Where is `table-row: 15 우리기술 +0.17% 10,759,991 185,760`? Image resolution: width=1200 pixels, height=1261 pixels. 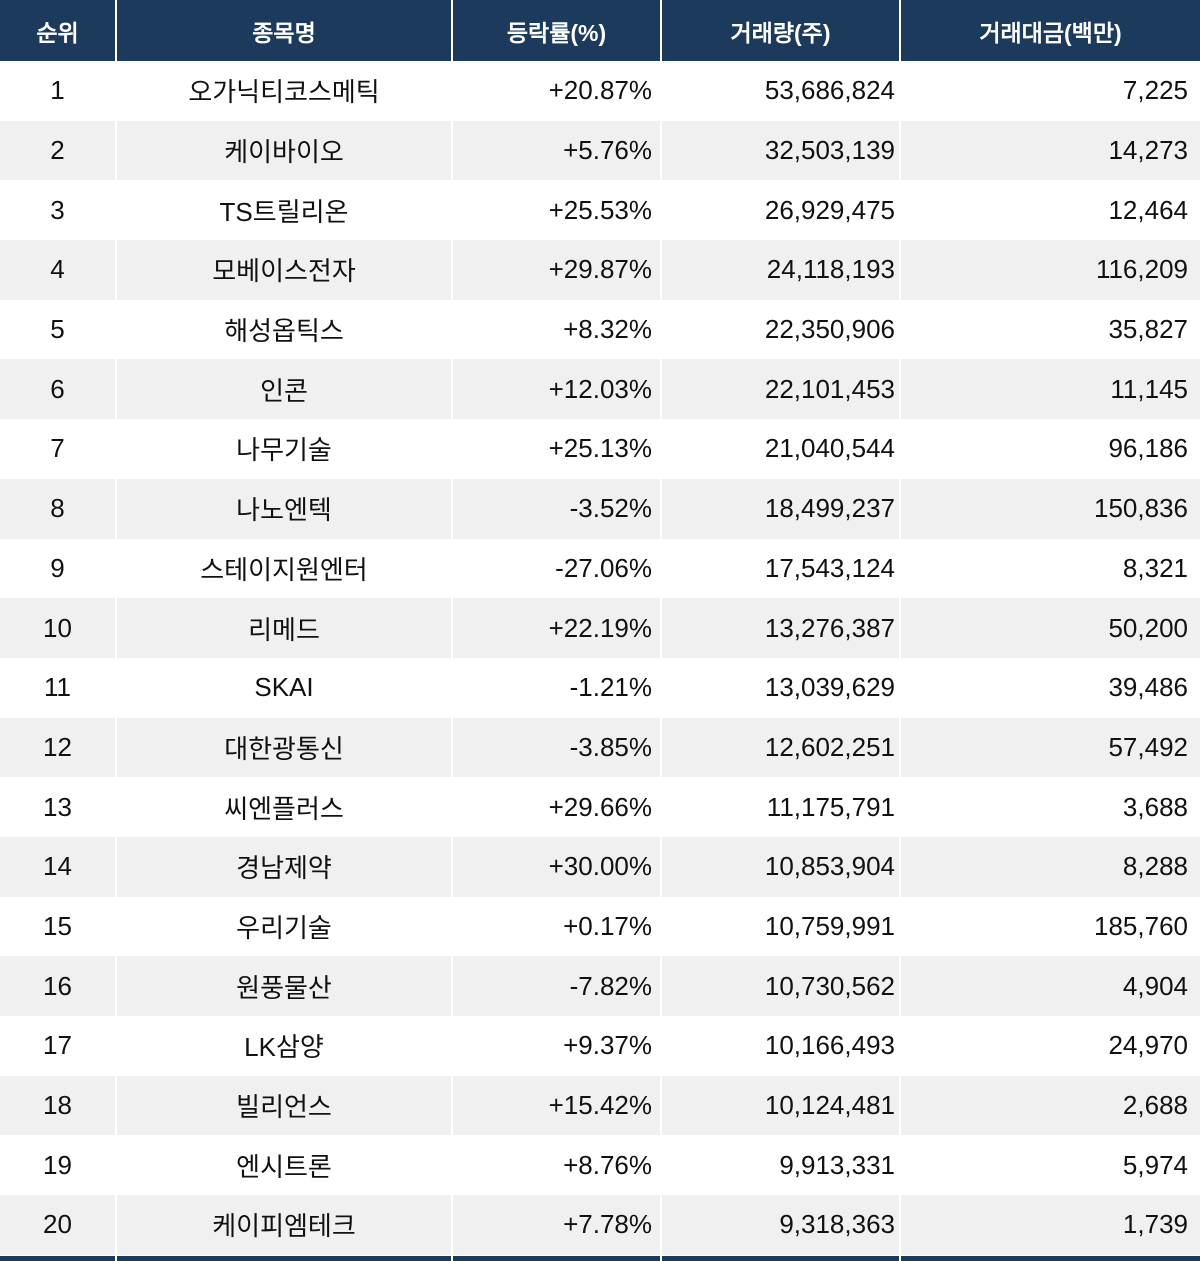
table-row: 15 우리기술 +0.17% 10,759,991 185,760 is located at coordinates (600, 926).